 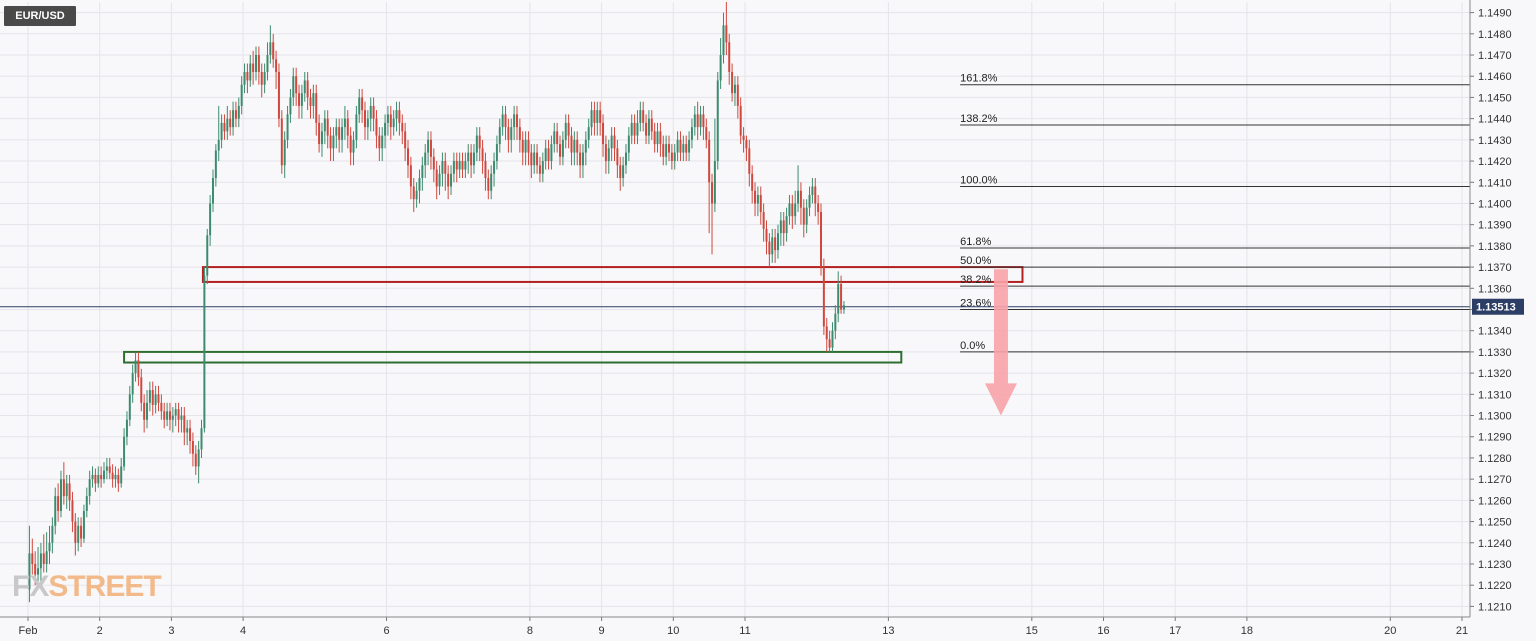 What do you see at coordinates (1495, 120) in the screenshot?
I see `y-tick-label: 1.1440` at bounding box center [1495, 120].